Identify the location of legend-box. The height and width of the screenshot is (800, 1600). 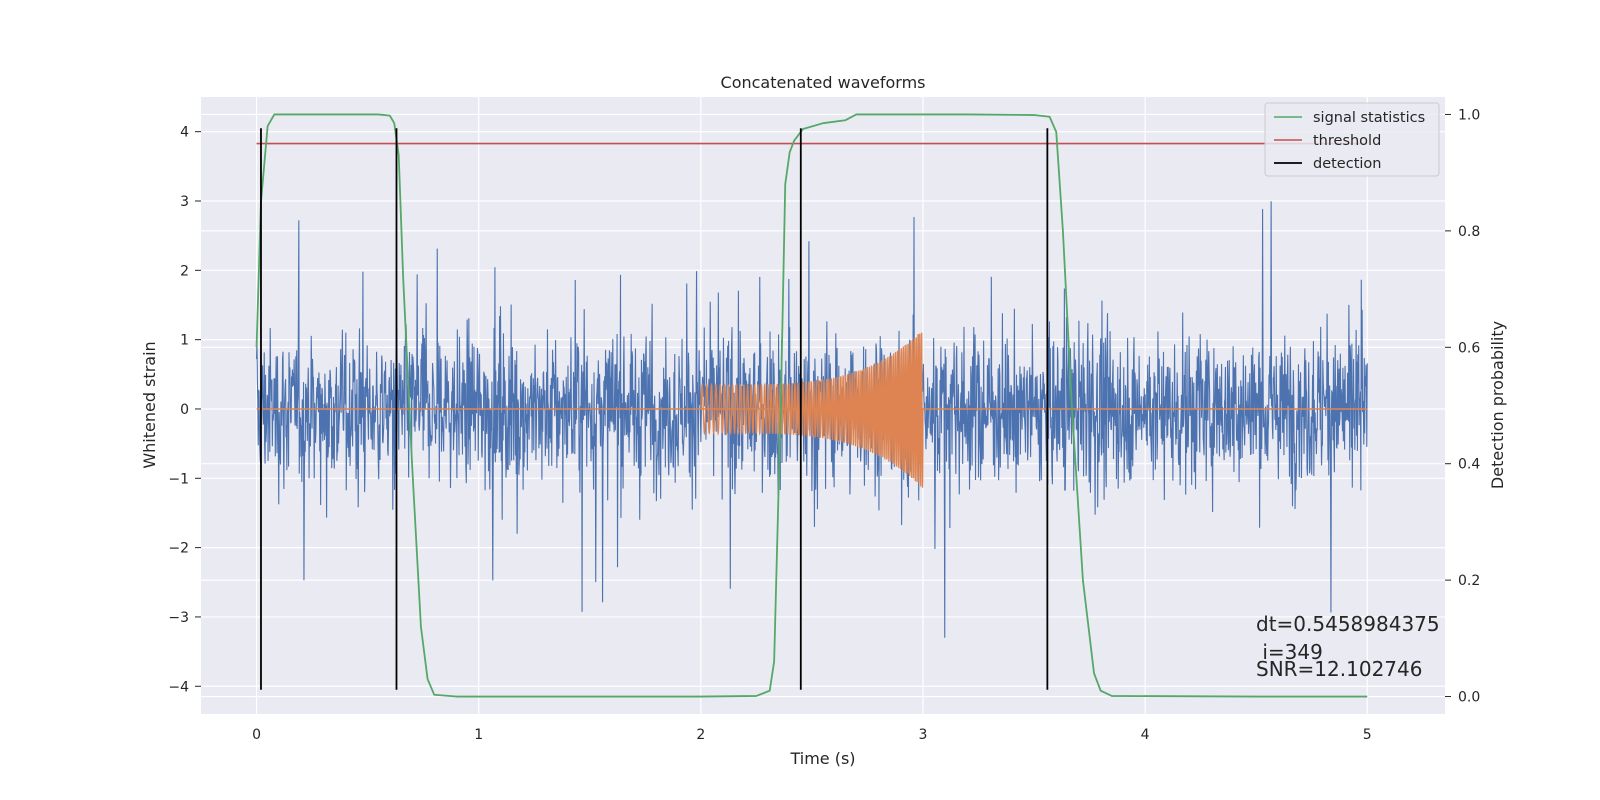
(1352, 139).